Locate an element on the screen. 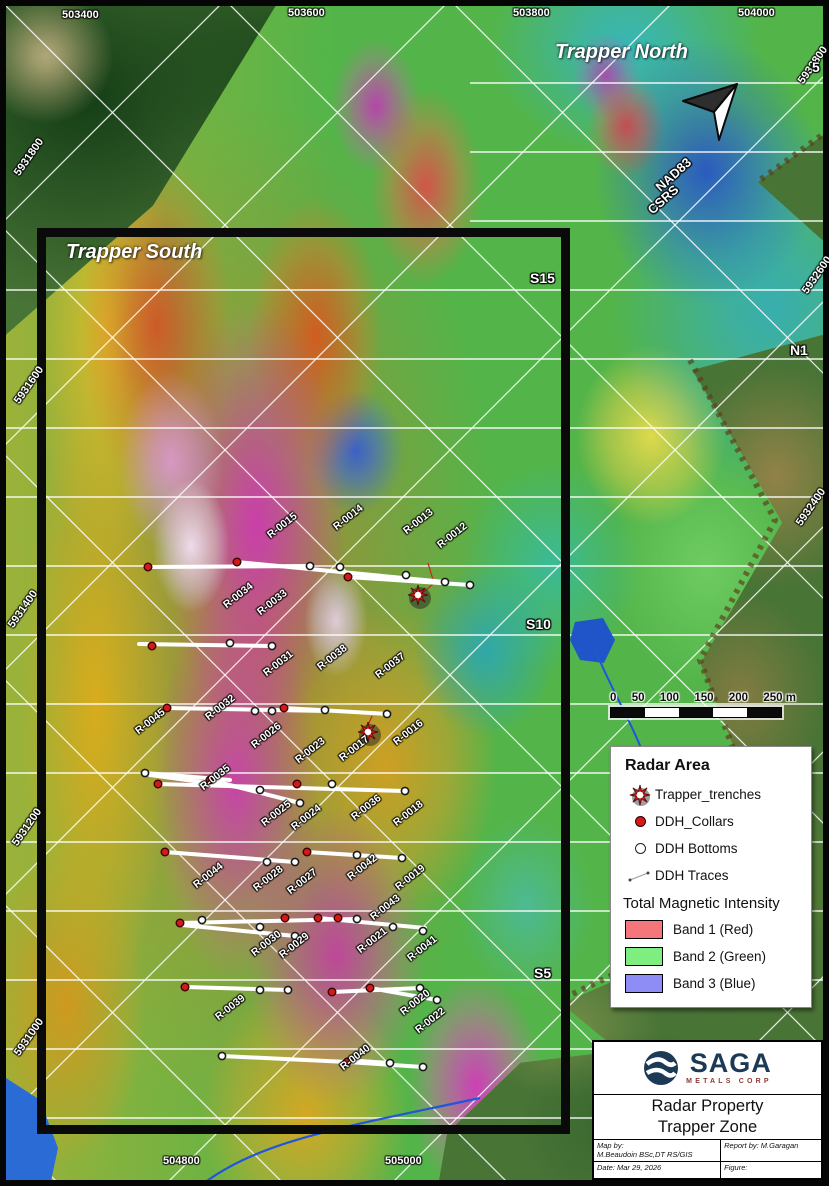  scale-tick: 50 is located at coordinates (638, 698).